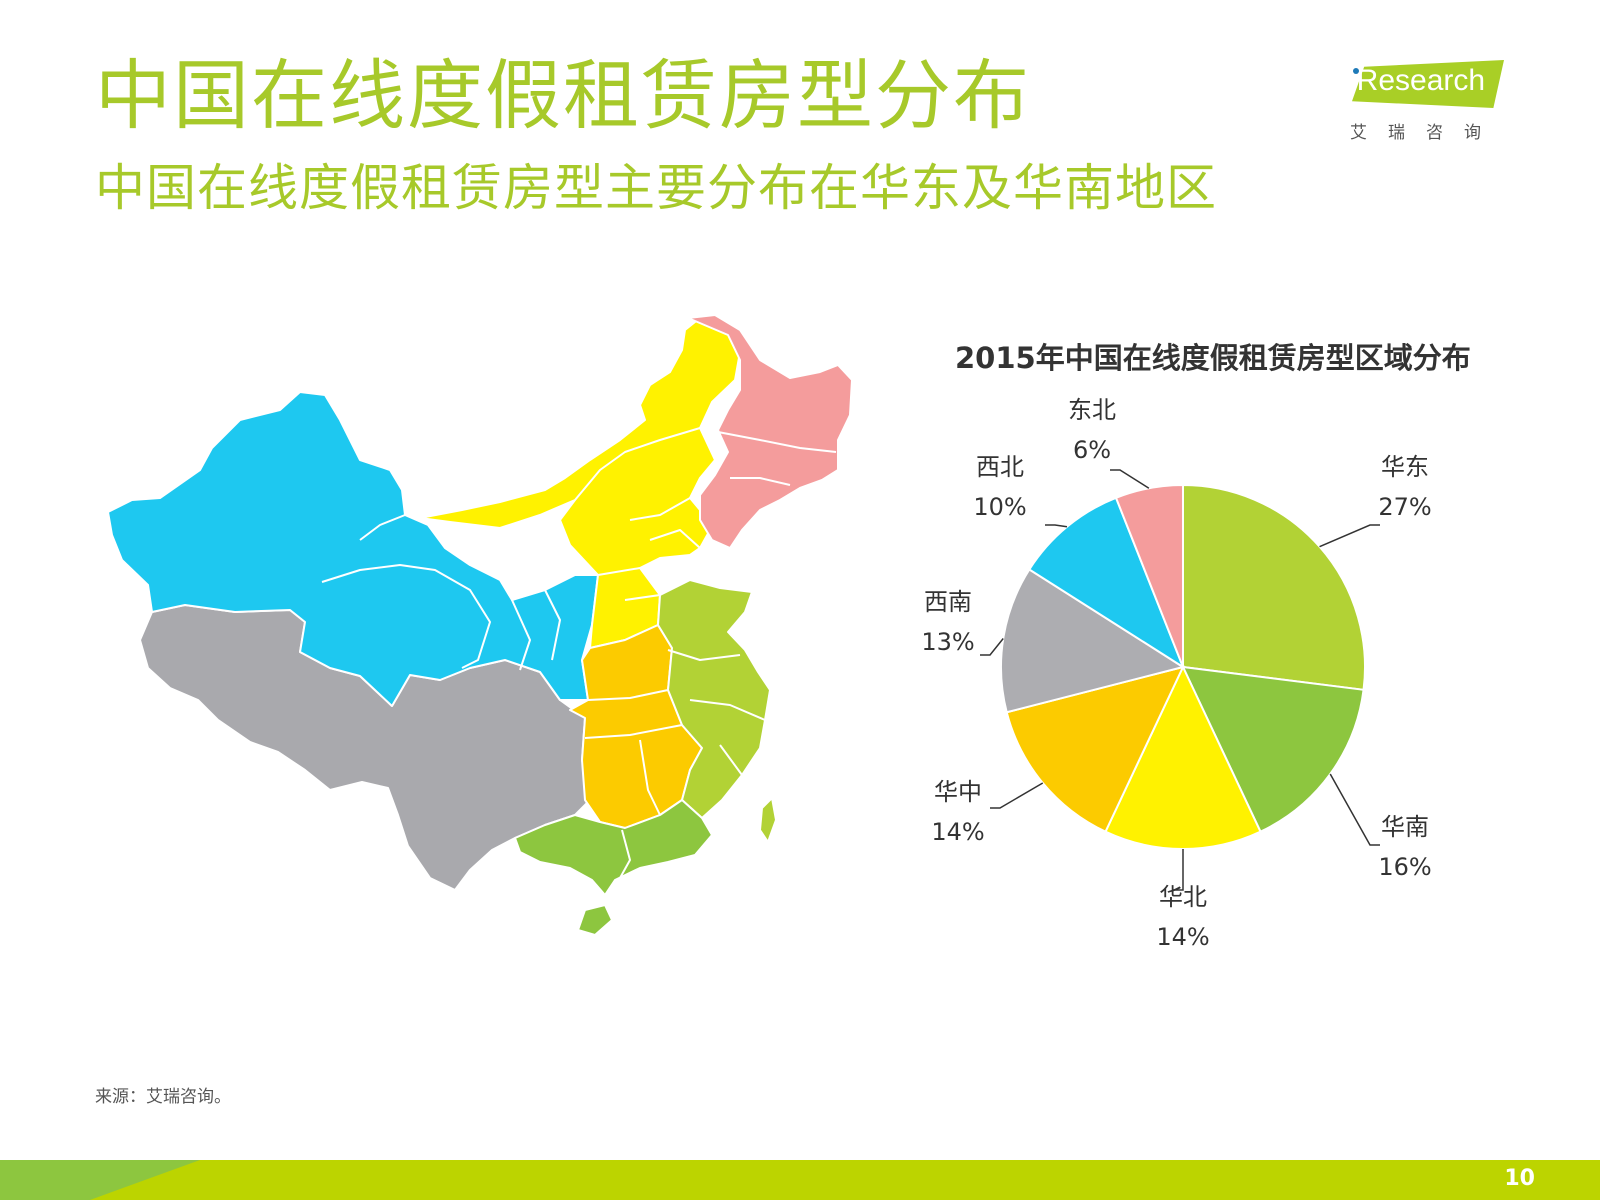  Describe the element at coordinates (1213, 358) in the screenshot. I see `chart-title: 2015年中国在线度假租赁房型区域分布` at that location.